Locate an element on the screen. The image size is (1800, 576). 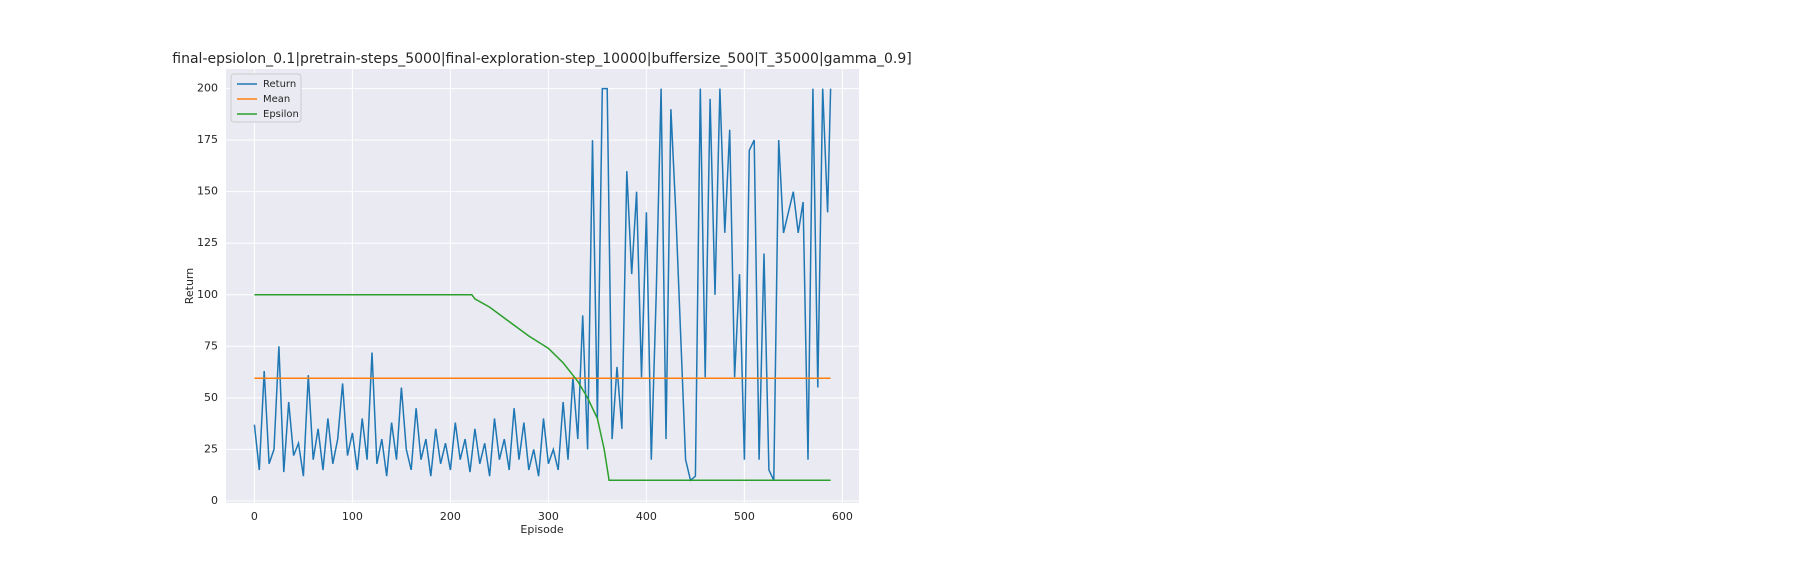
y-tick-label: 200 is located at coordinates (207, 88).